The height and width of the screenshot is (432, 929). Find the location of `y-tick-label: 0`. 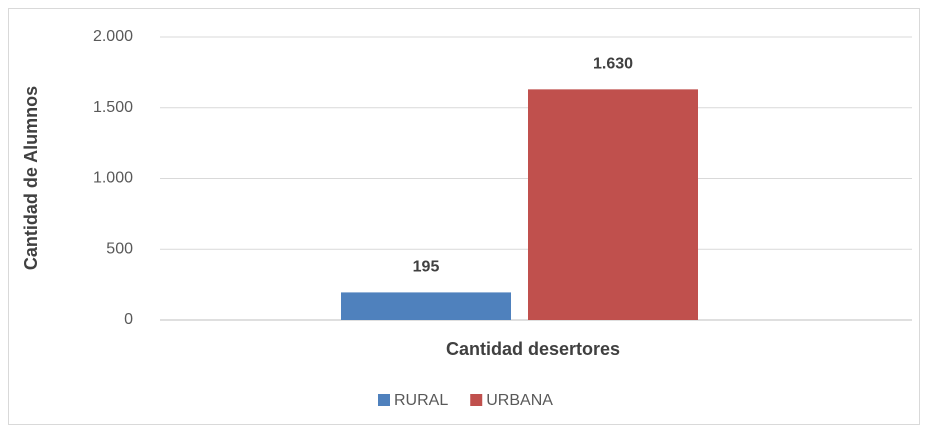

y-tick-label: 0 is located at coordinates (128, 319).